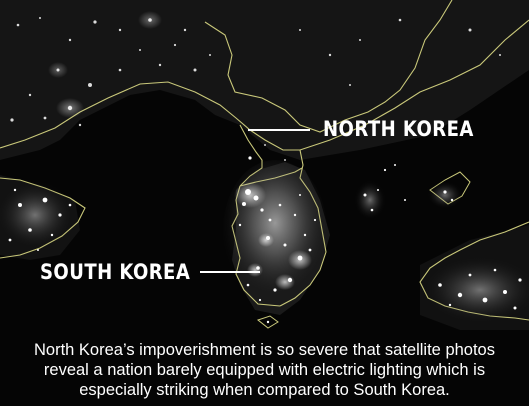 Image resolution: width=529 pixels, height=406 pixels. I want to click on north-korea-label: NORTH KOREA, so click(398, 129).